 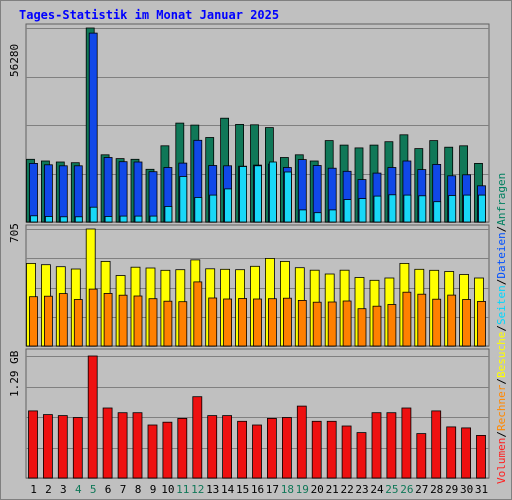 What do you see at coordinates (33, 489) in the screenshot?
I see `day-label-1: 1` at bounding box center [33, 489].